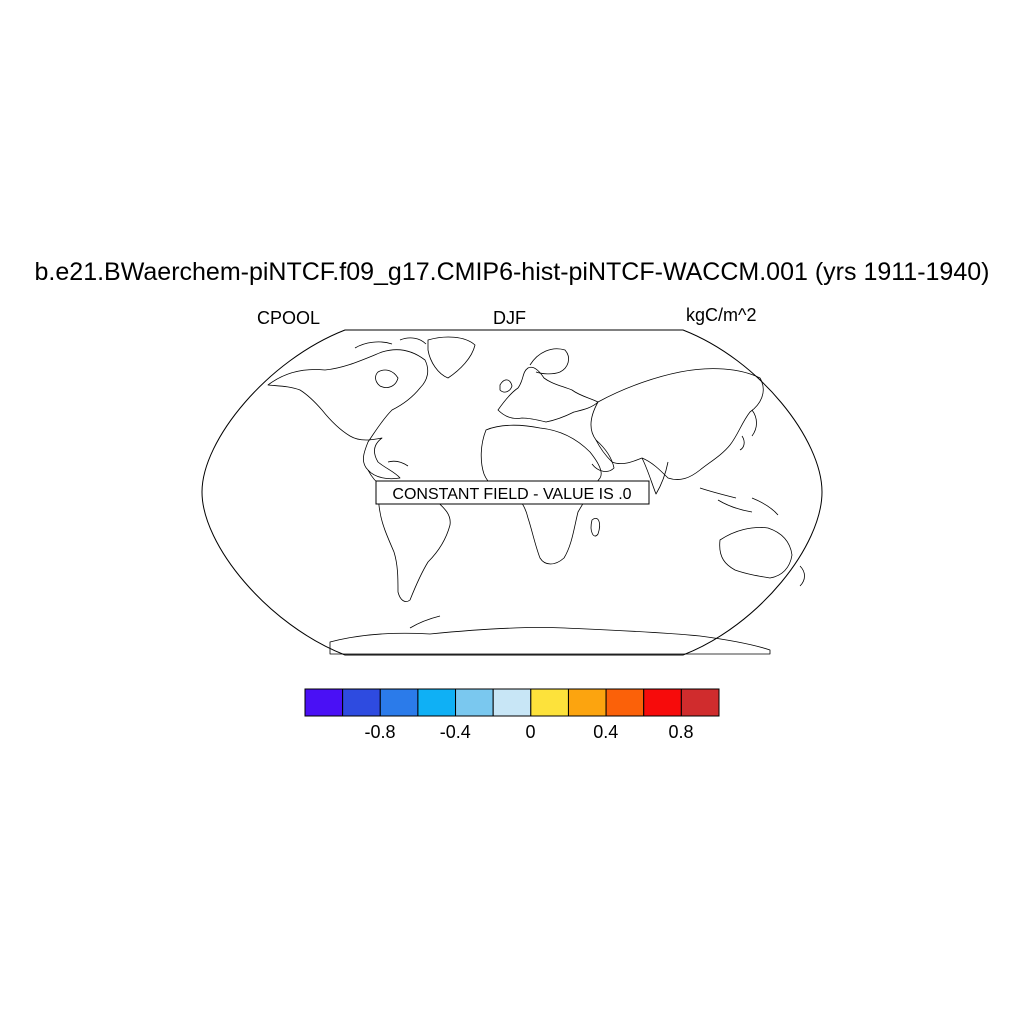 Image resolution: width=1024 pixels, height=1024 pixels. What do you see at coordinates (425, 622) in the screenshot?
I see `antarctic-peninsula-coastline` at bounding box center [425, 622].